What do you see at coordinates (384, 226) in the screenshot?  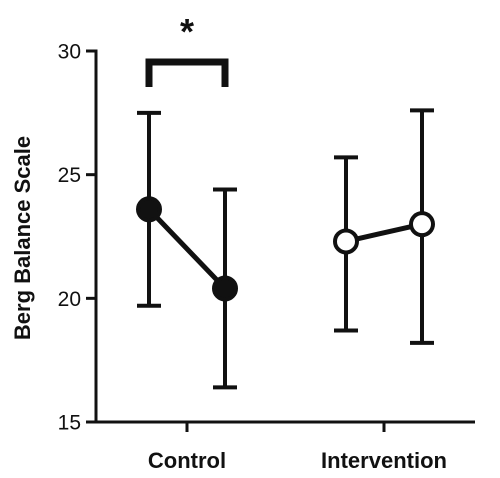 I see `series-intervention` at bounding box center [384, 226].